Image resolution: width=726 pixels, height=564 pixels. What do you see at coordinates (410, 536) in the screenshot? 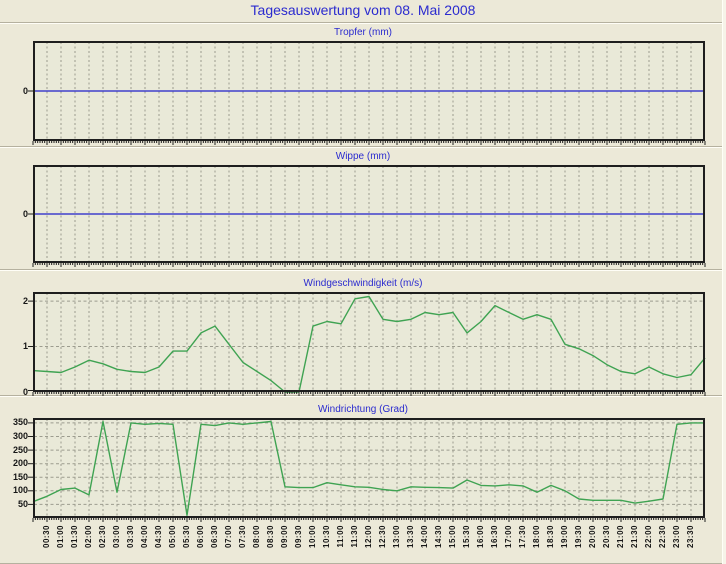
I see `x-axis-label: 13:30` at bounding box center [410, 536].